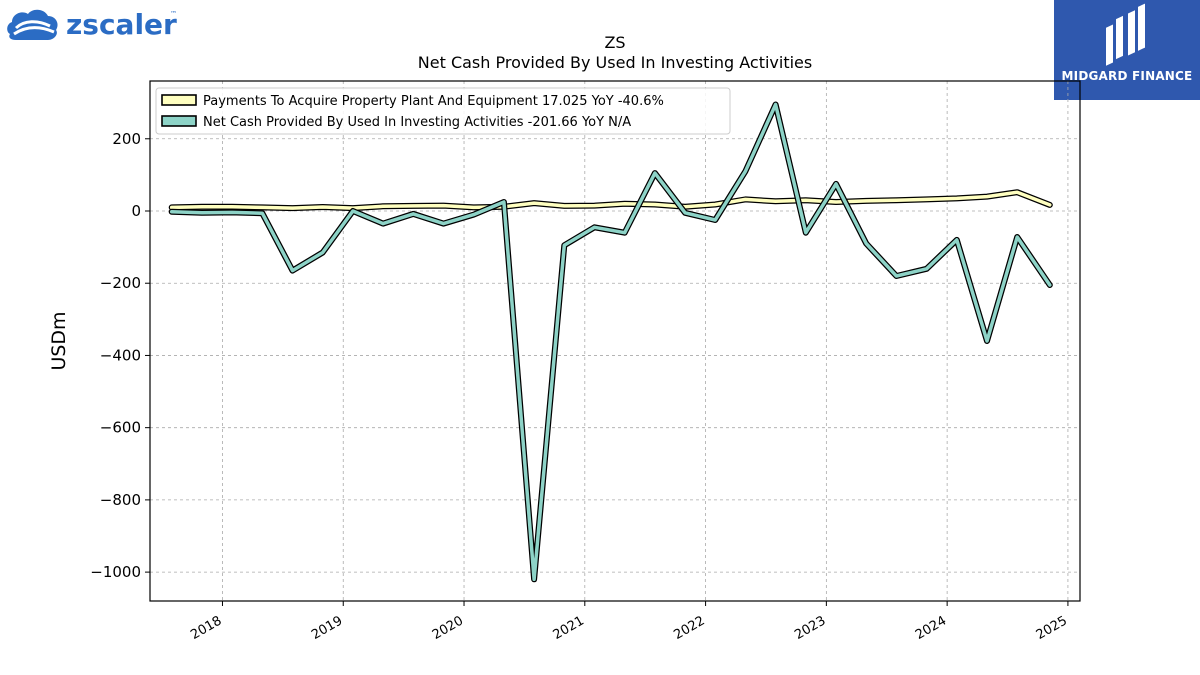 This screenshot has width=1200, height=675. I want to click on zscaler-logo: zscaler ™, so click(92, 24).